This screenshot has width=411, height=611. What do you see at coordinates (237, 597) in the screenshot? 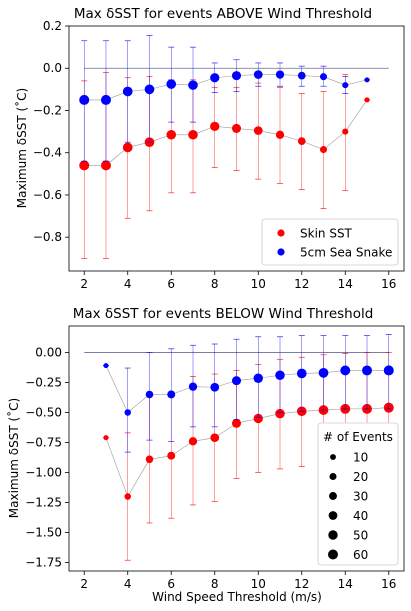
I see `bottom-chart-x-axis-label: Wind Speed Threshold (m/s)` at bounding box center [237, 597].